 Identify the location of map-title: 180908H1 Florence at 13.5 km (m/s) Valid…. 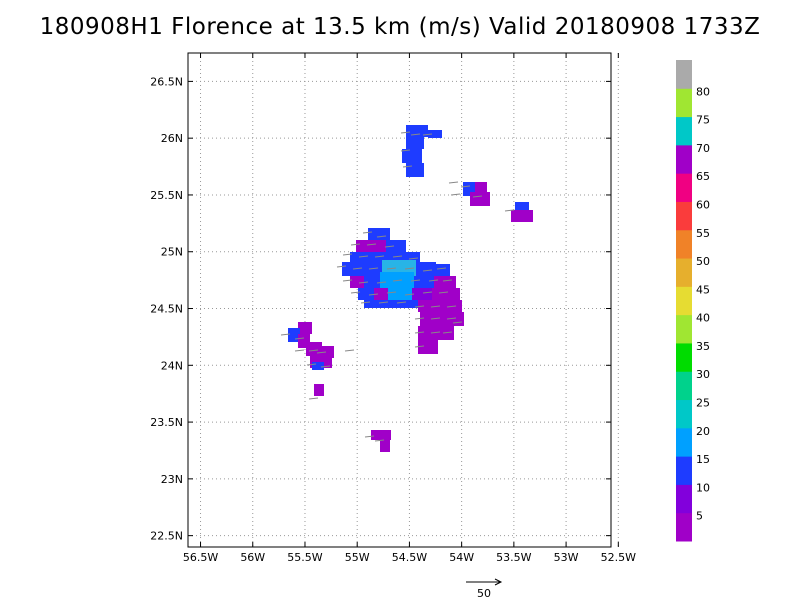
(400, 27).